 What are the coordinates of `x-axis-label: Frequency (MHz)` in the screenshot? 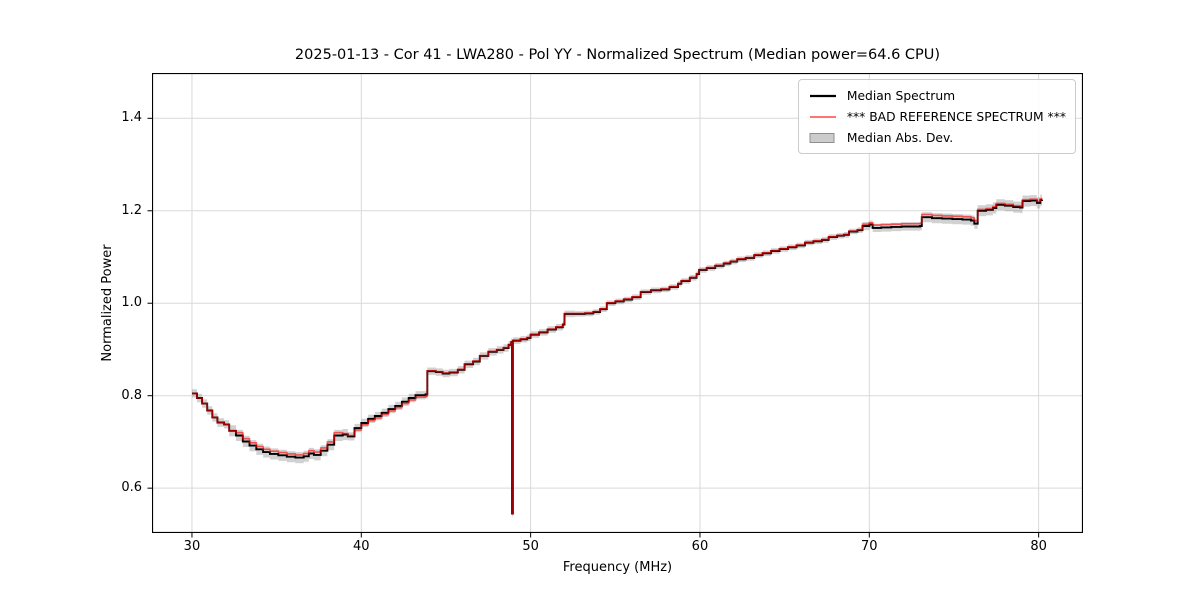 It's located at (617, 567).